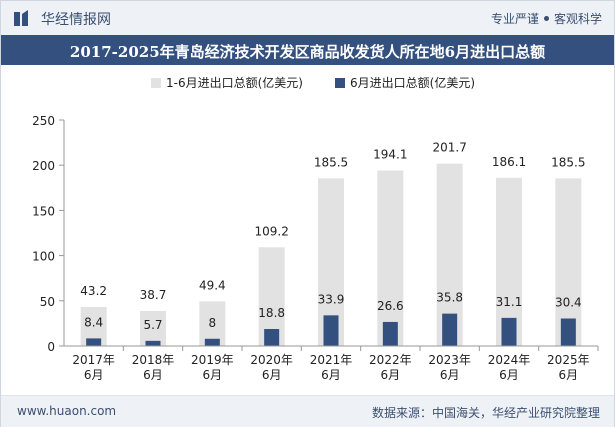  Describe the element at coordinates (153, 360) in the screenshot. I see `x-tick-label: 2018年` at that location.